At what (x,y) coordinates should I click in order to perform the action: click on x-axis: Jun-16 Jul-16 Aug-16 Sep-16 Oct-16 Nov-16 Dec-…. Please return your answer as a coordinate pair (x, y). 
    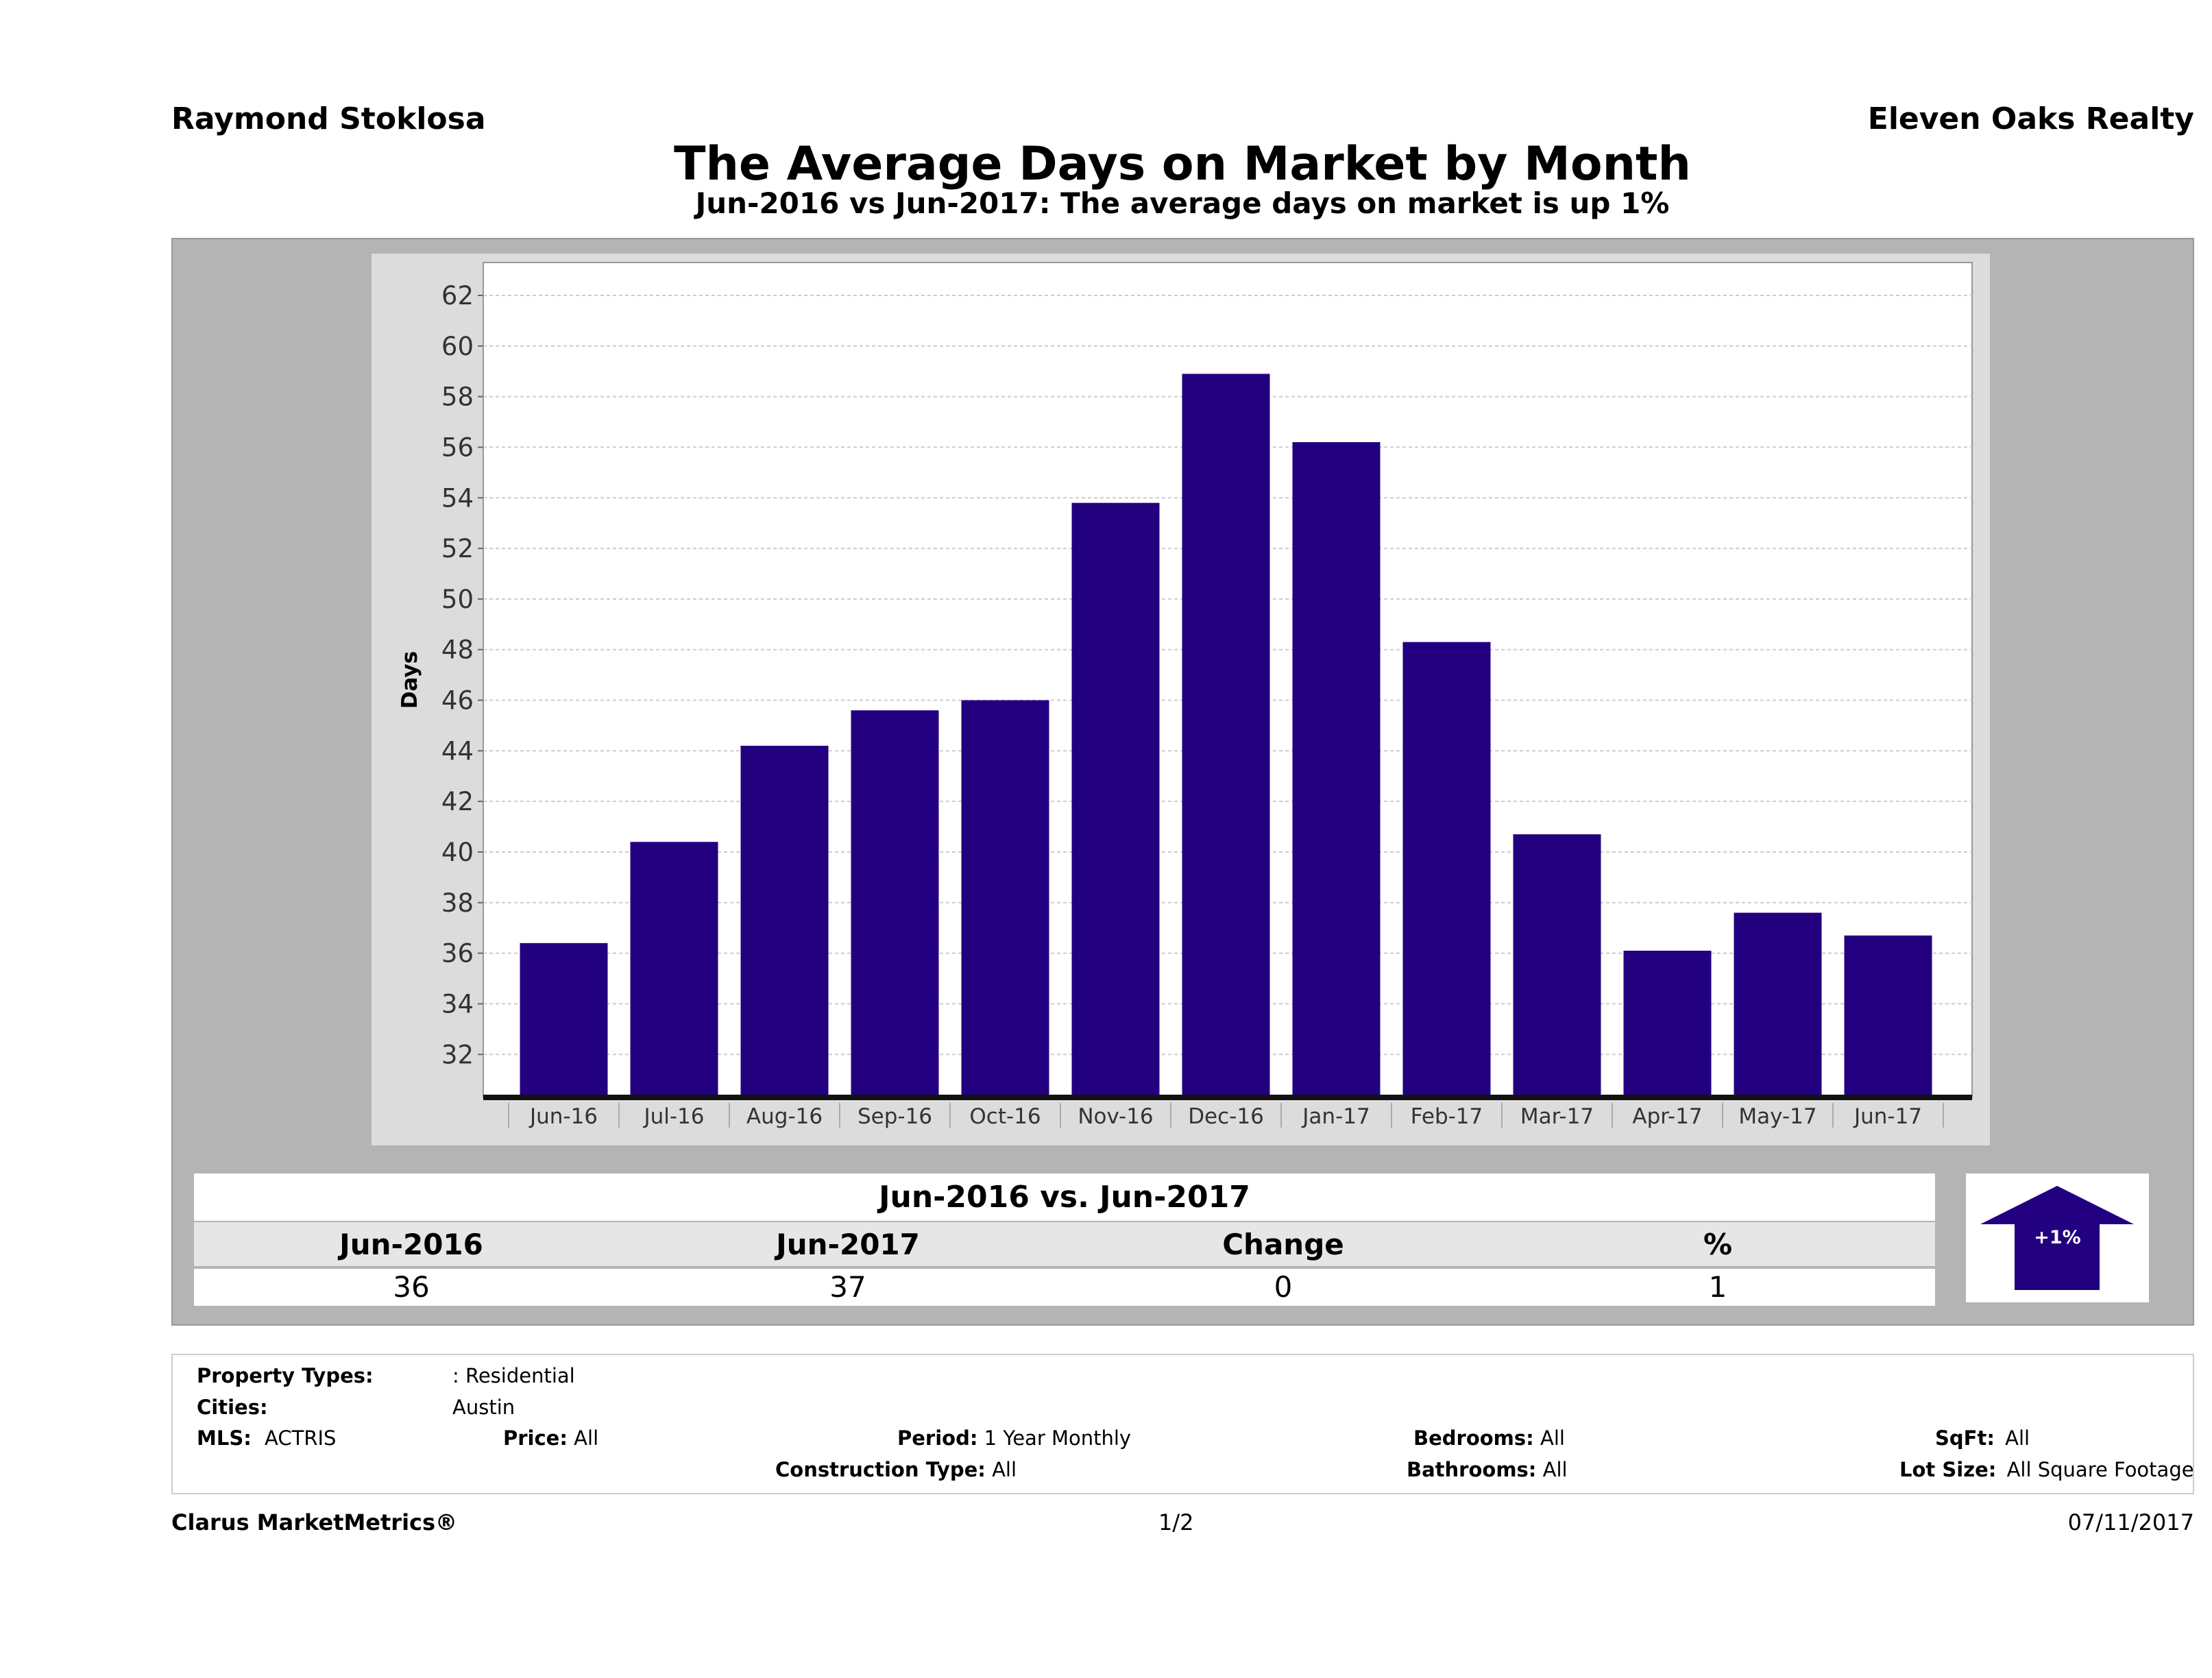
    Looking at the image, I should click on (1227, 1112).